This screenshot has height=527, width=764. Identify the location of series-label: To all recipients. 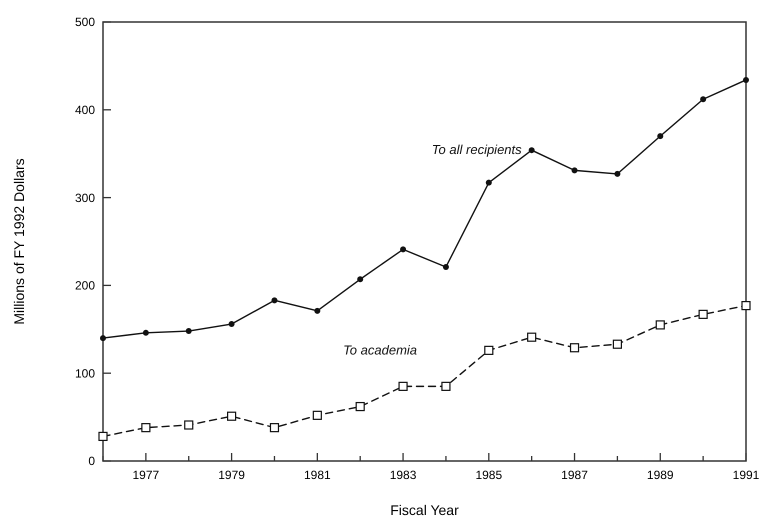
(477, 150).